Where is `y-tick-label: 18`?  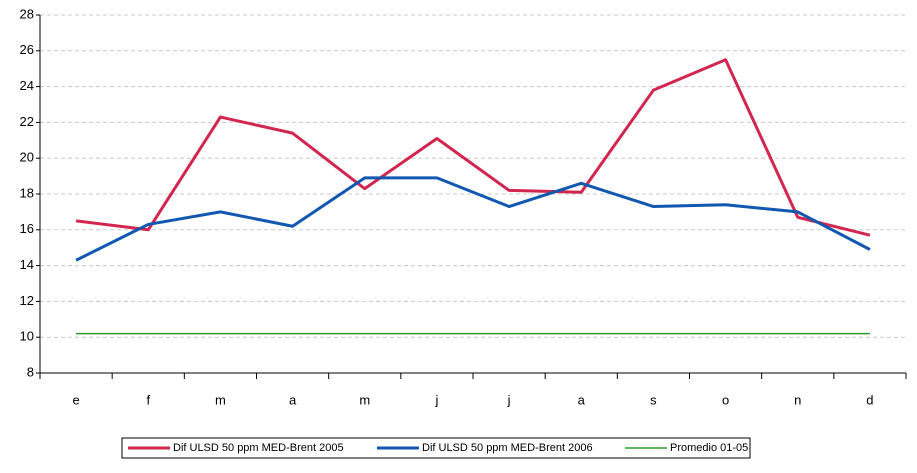 y-tick-label: 18 is located at coordinates (27, 192).